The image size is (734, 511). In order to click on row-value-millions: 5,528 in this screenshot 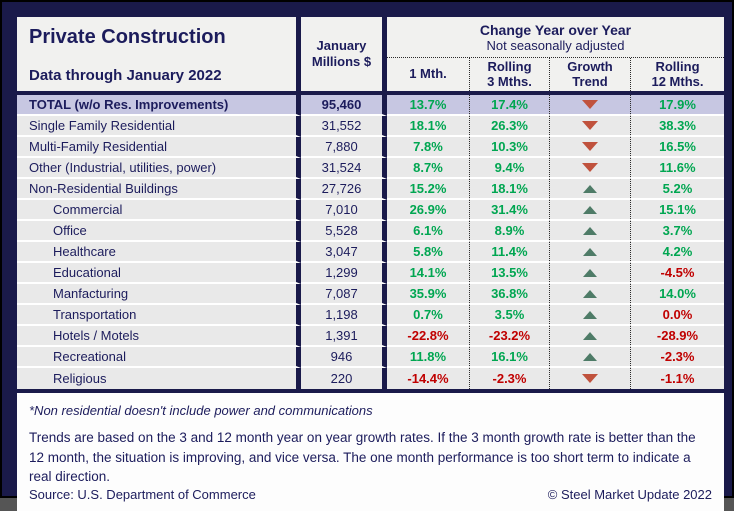, I will do `click(344, 231)`.